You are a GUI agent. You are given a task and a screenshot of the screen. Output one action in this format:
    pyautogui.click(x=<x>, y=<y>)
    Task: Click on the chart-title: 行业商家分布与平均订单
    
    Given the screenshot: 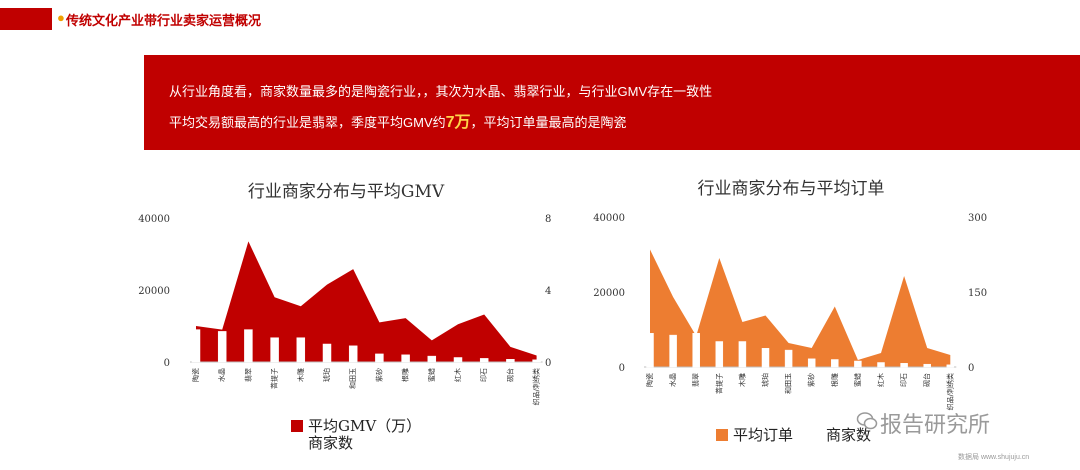 What is the action you would take?
    pyautogui.click(x=791, y=189)
    